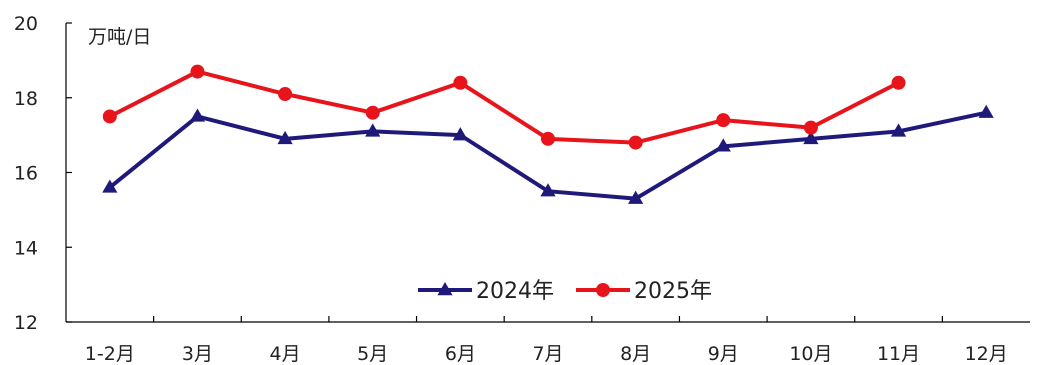 This screenshot has height=365, width=1046. Describe the element at coordinates (110, 354) in the screenshot. I see `x-tick-label: 1-2月` at that location.